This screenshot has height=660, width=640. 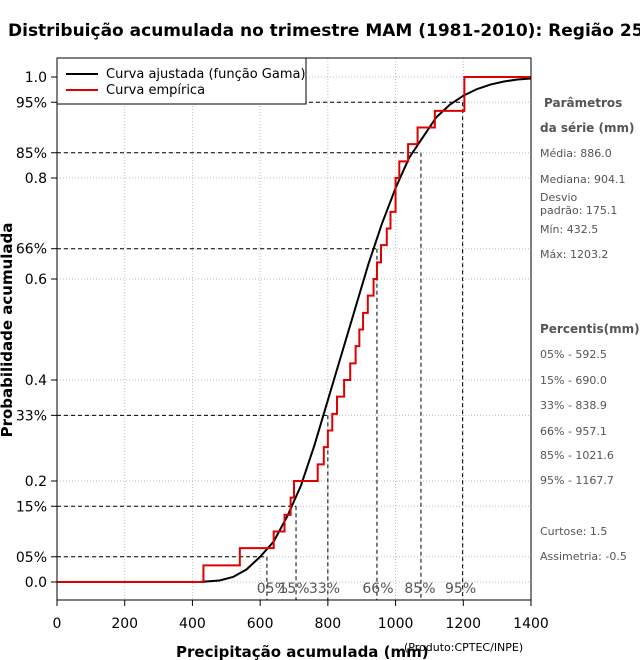 What do you see at coordinates (272, 589) in the screenshot?
I see `x-percentile-label: 05%` at bounding box center [272, 589].